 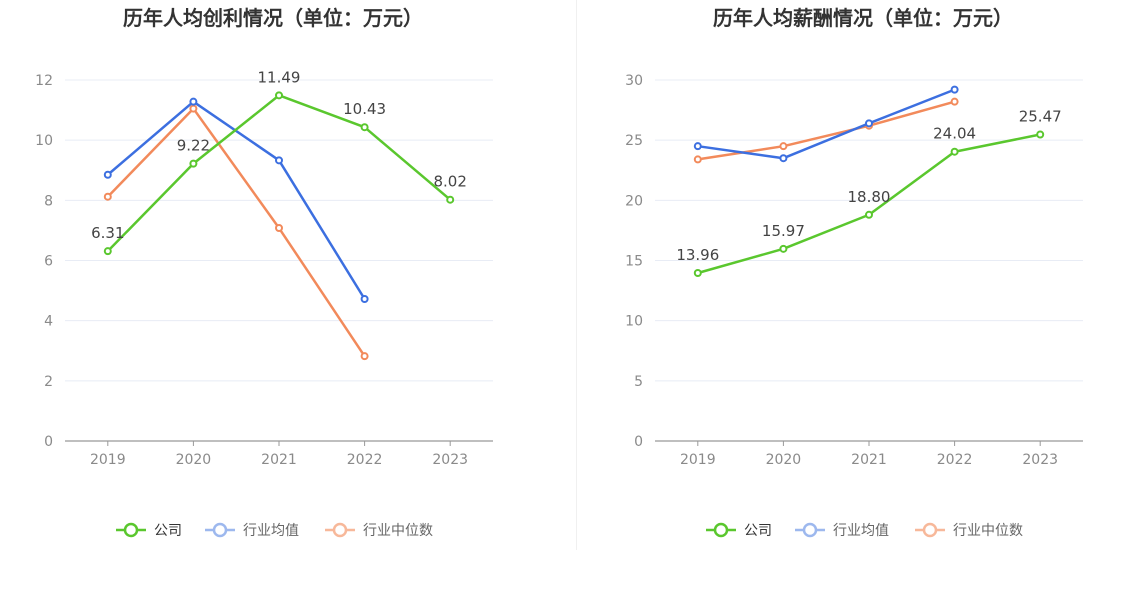 I want to click on data-label: 9.22, so click(x=193, y=146).